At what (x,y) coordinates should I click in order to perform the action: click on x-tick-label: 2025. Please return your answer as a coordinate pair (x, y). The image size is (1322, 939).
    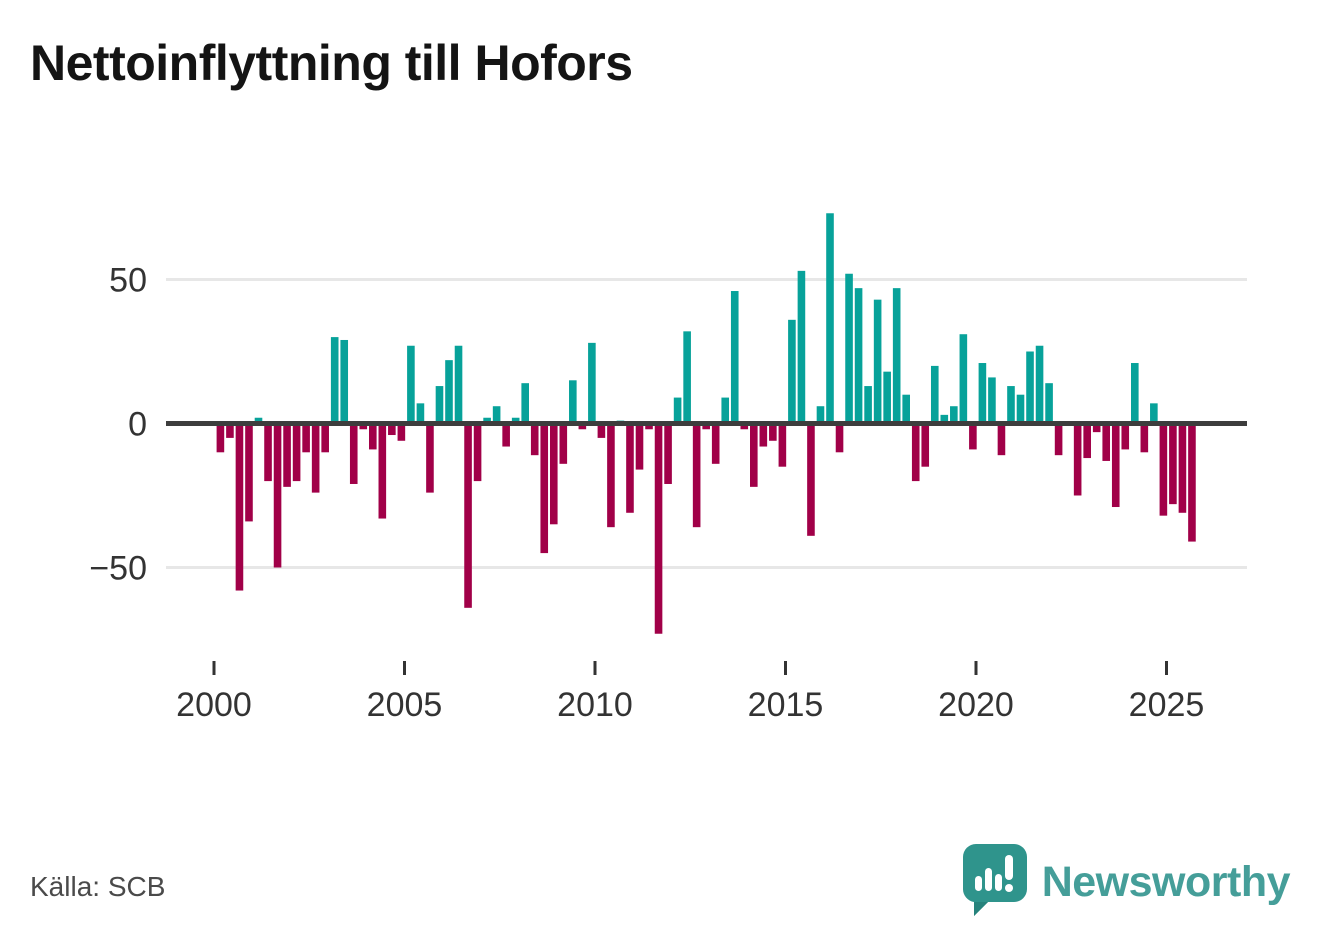
    Looking at the image, I should click on (1167, 705).